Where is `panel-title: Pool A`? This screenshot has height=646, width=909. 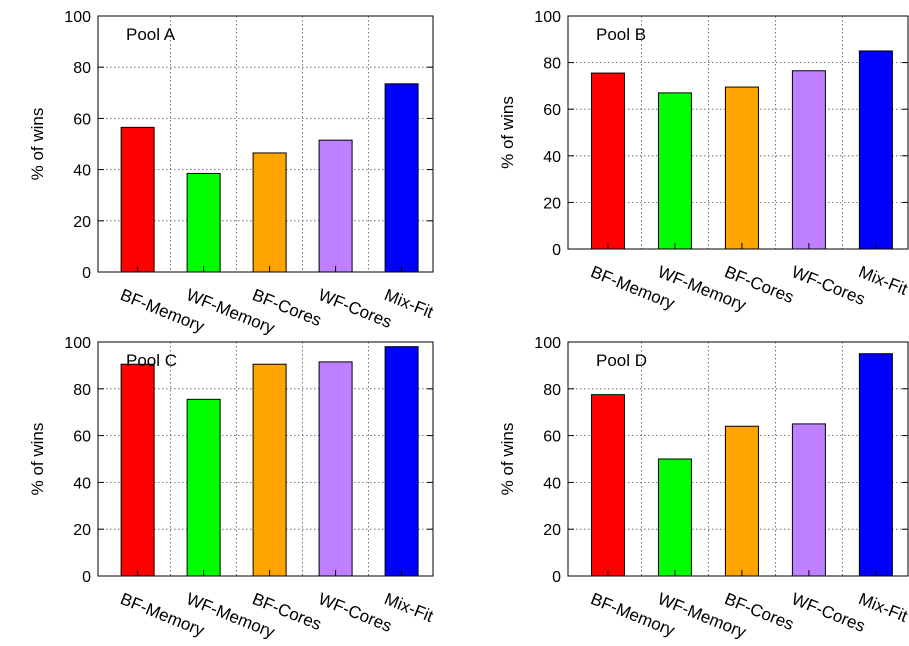
panel-title: Pool A is located at coordinates (151, 34).